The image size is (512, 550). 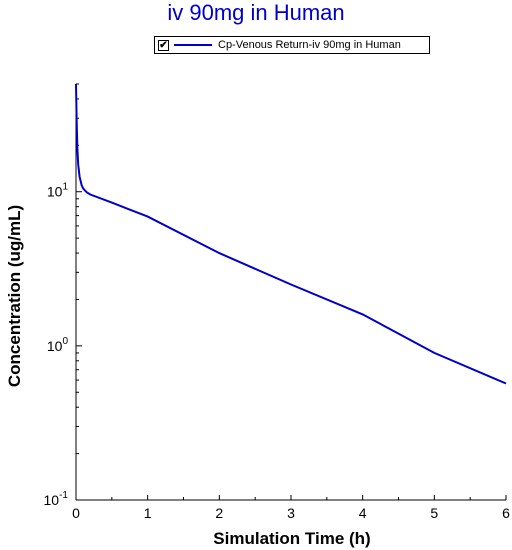 I want to click on legend: ✔ Cp-Venous Return-iv 90mg in Human, so click(x=292, y=45).